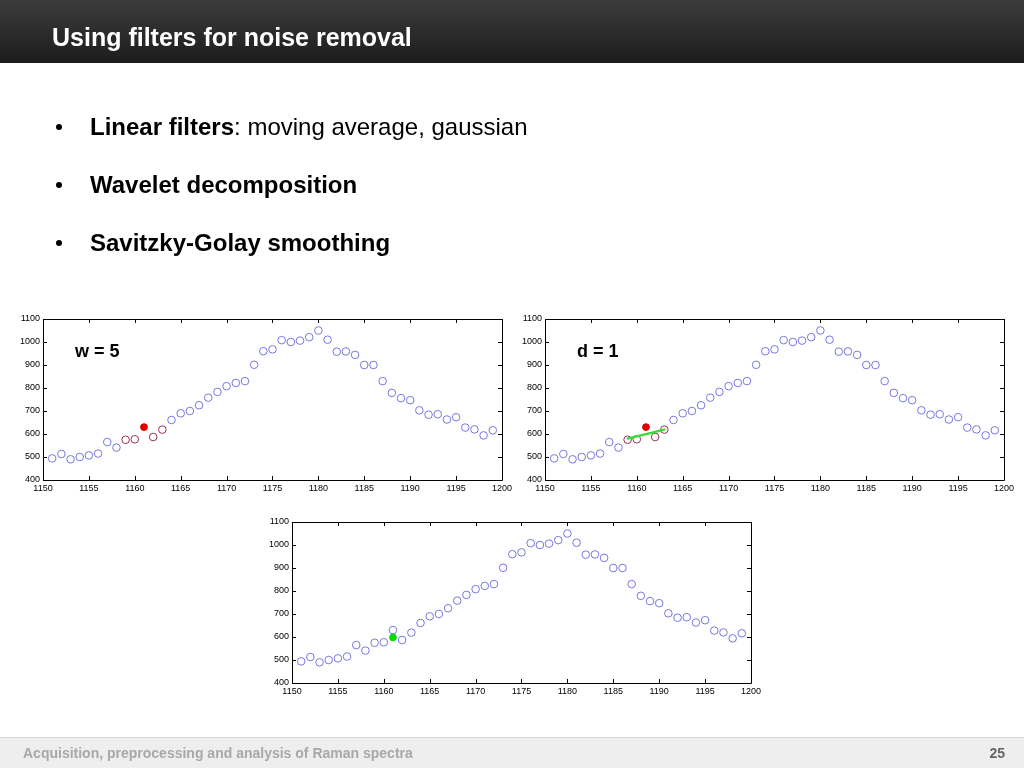 The image size is (1024, 768). What do you see at coordinates (531, 341) in the screenshot?
I see `y-tick-label: 1000` at bounding box center [531, 341].